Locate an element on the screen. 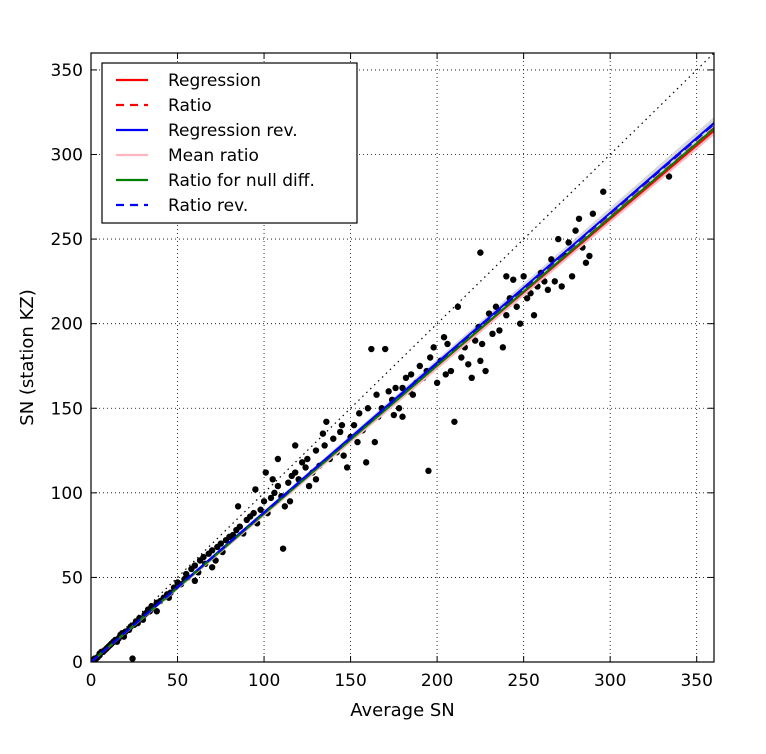  y-tick-label: 350 is located at coordinates (67, 71).